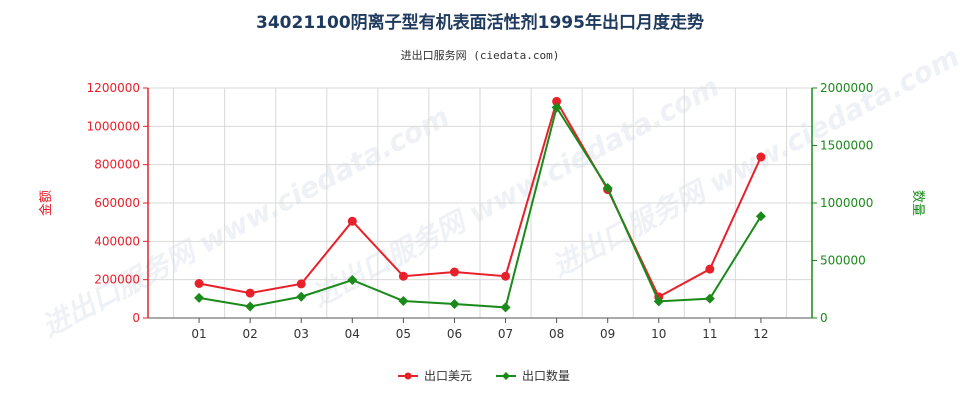 The width and height of the screenshot is (960, 400). What do you see at coordinates (480, 55) in the screenshot?
I see `chart-subtitle: 进出口服务网 (ciedata.com)` at bounding box center [480, 55].